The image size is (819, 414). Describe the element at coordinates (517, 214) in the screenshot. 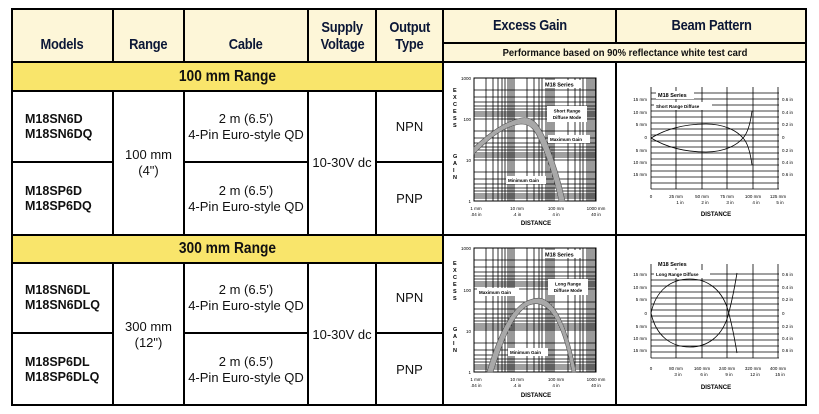

I see `svg-text: .4 in` at that location.